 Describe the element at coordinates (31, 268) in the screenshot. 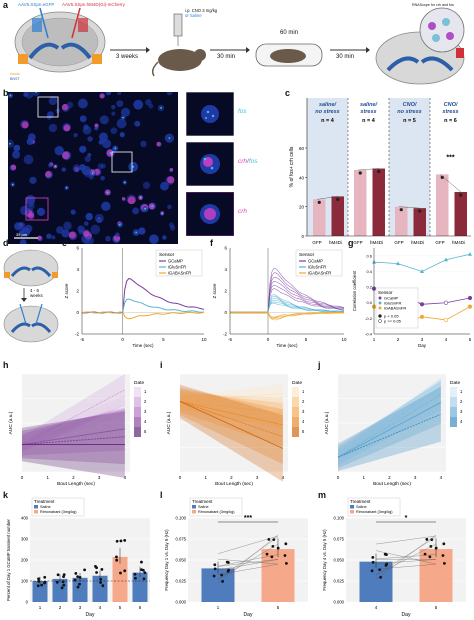

I see `brain-diagram-d1` at that location.